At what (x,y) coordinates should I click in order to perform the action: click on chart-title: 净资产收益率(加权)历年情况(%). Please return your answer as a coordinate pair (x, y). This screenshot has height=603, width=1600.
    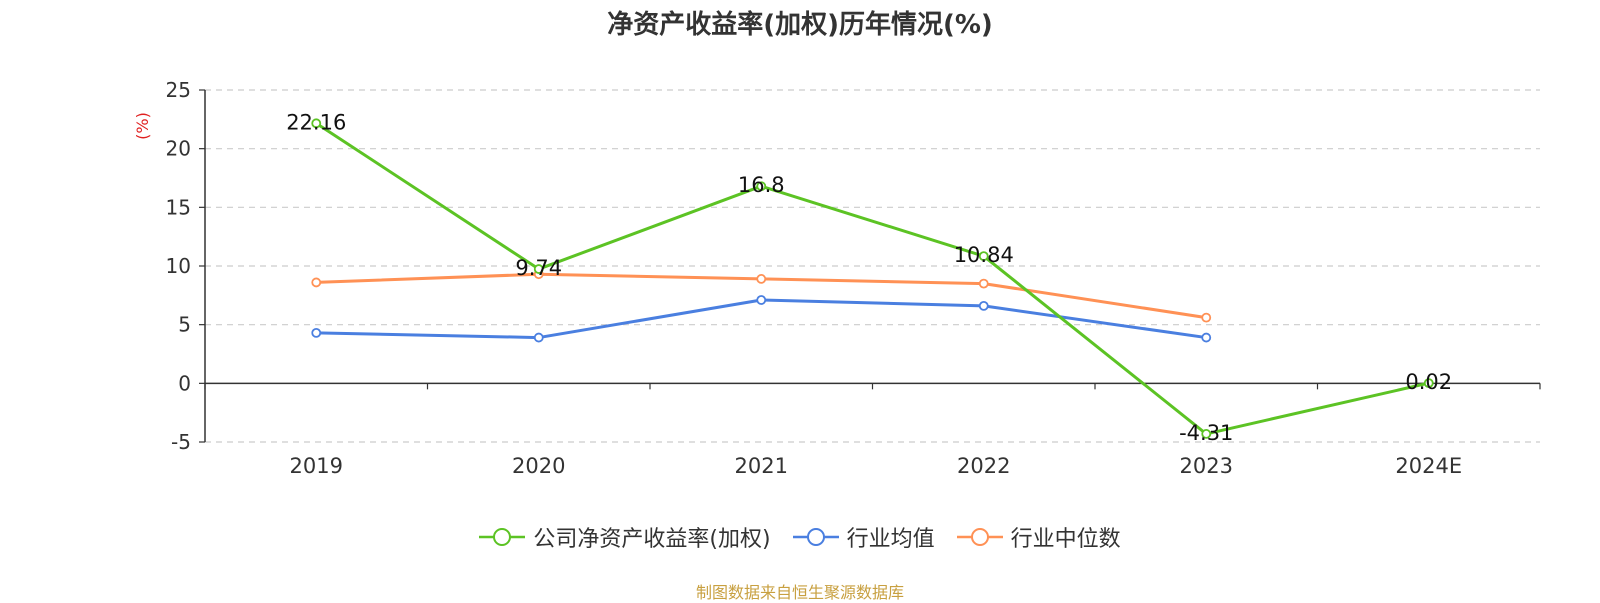
    Looking at the image, I should click on (800, 25).